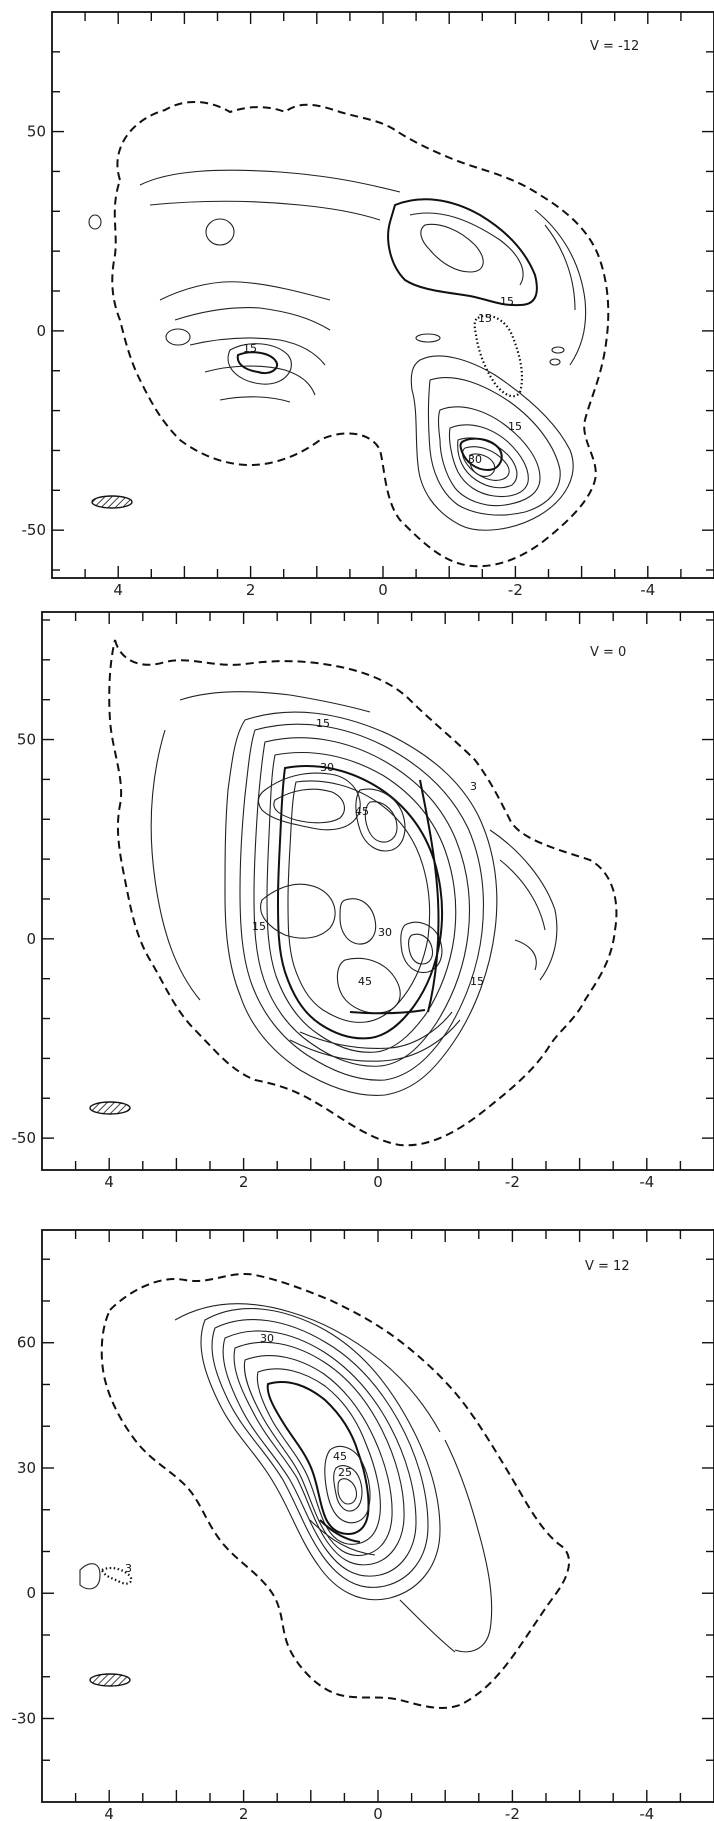 The height and width of the screenshot is (1821, 714). I want to click on panel-3-velocity-label: V = 12, so click(607, 1266).